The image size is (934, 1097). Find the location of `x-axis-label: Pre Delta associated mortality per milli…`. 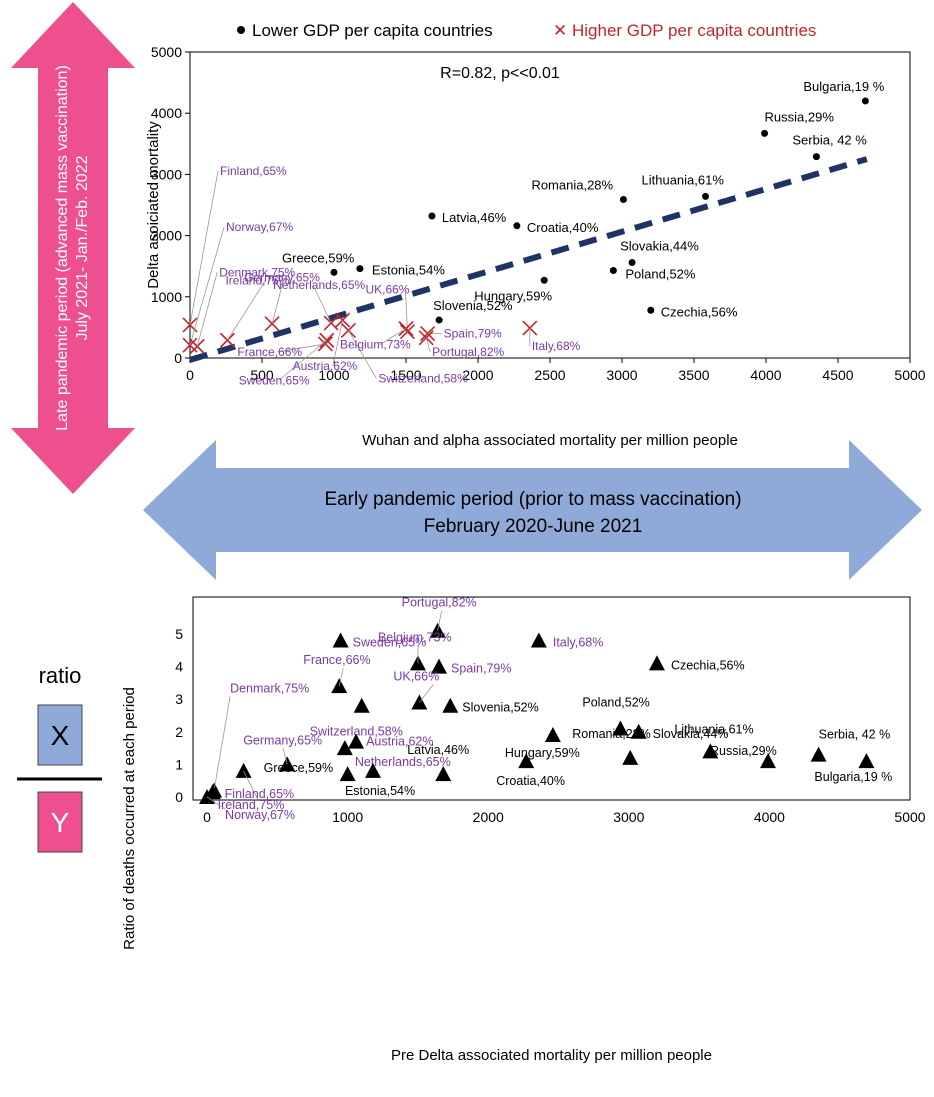

x-axis-label: Pre Delta associated mortality per milli… is located at coordinates (551, 1055).